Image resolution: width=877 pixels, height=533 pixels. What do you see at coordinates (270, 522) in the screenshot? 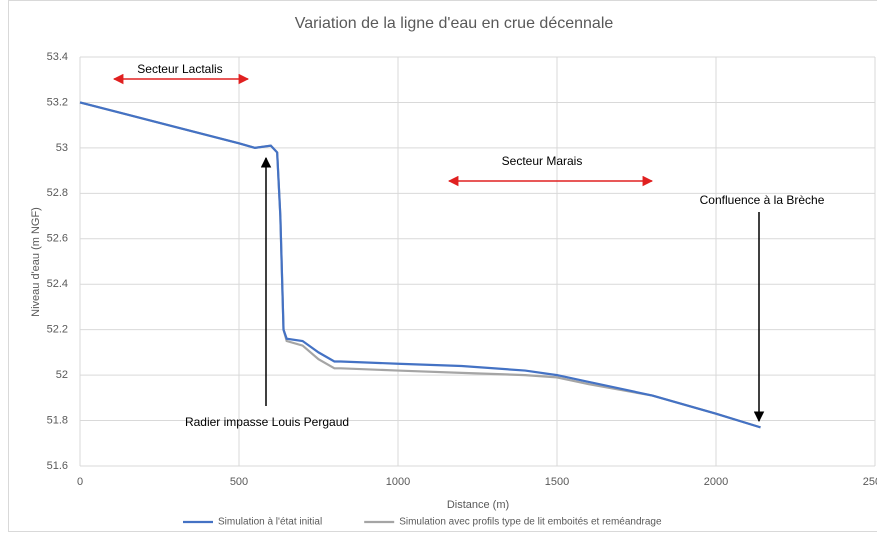
I see `legend-label: Simulation à l'état initial` at bounding box center [270, 522].